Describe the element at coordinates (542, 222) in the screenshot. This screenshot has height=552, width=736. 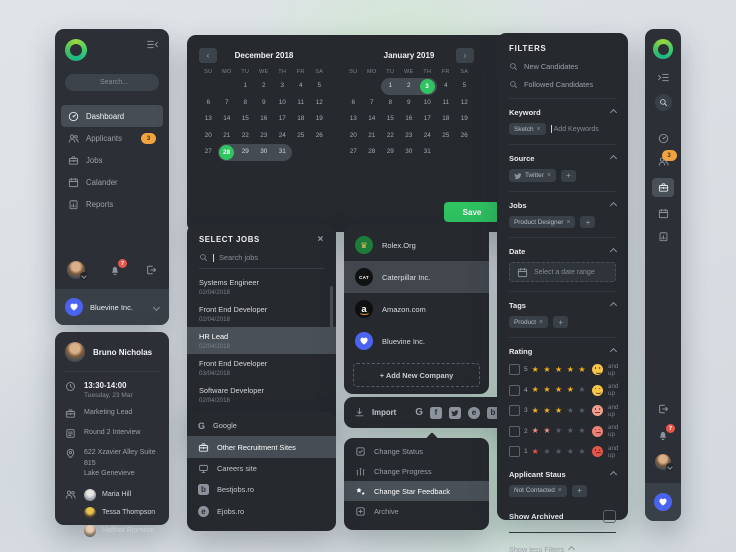
I see `filter-tag: Product Designer ×` at that location.